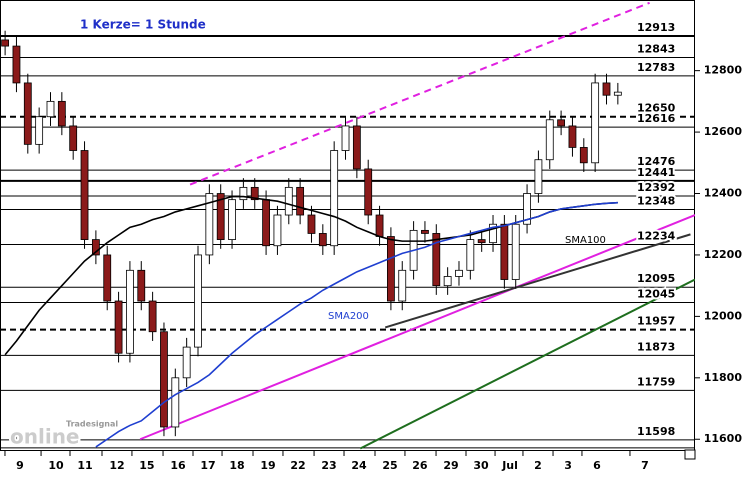 Image resolution: width=750 pixels, height=480 pixels. What do you see at coordinates (656, 67) in the screenshot?
I see `level-label: 12783` at bounding box center [656, 67].